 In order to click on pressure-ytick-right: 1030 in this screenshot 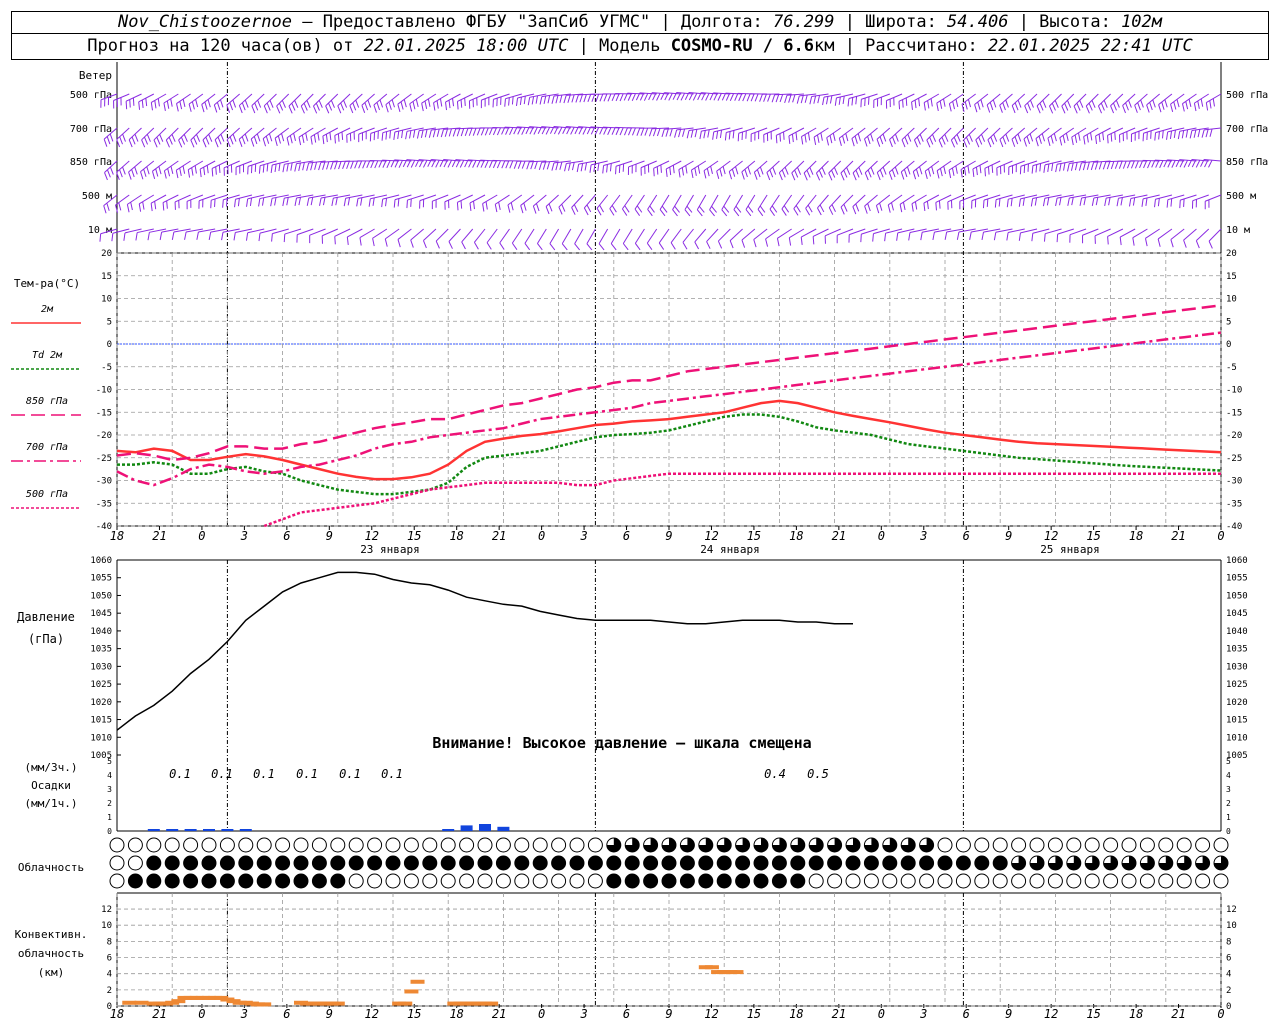, I will do `click(1237, 667)`.